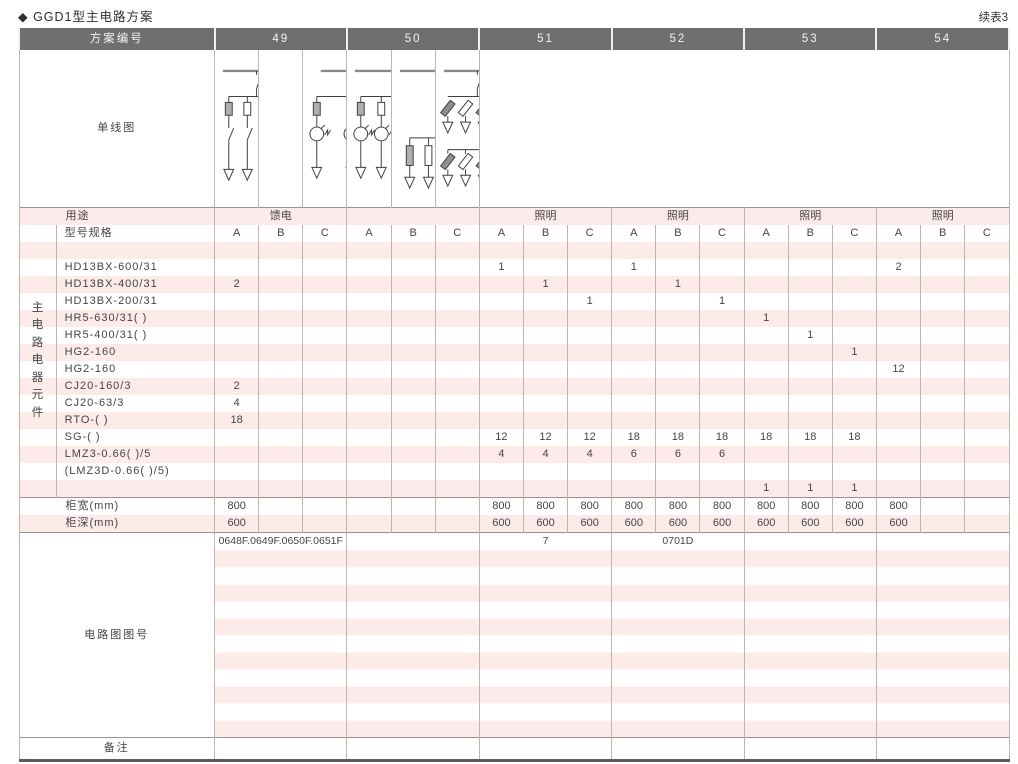  I want to click on header-row: 方案编号 49 50 51 52 53 54, so click(514, 39).